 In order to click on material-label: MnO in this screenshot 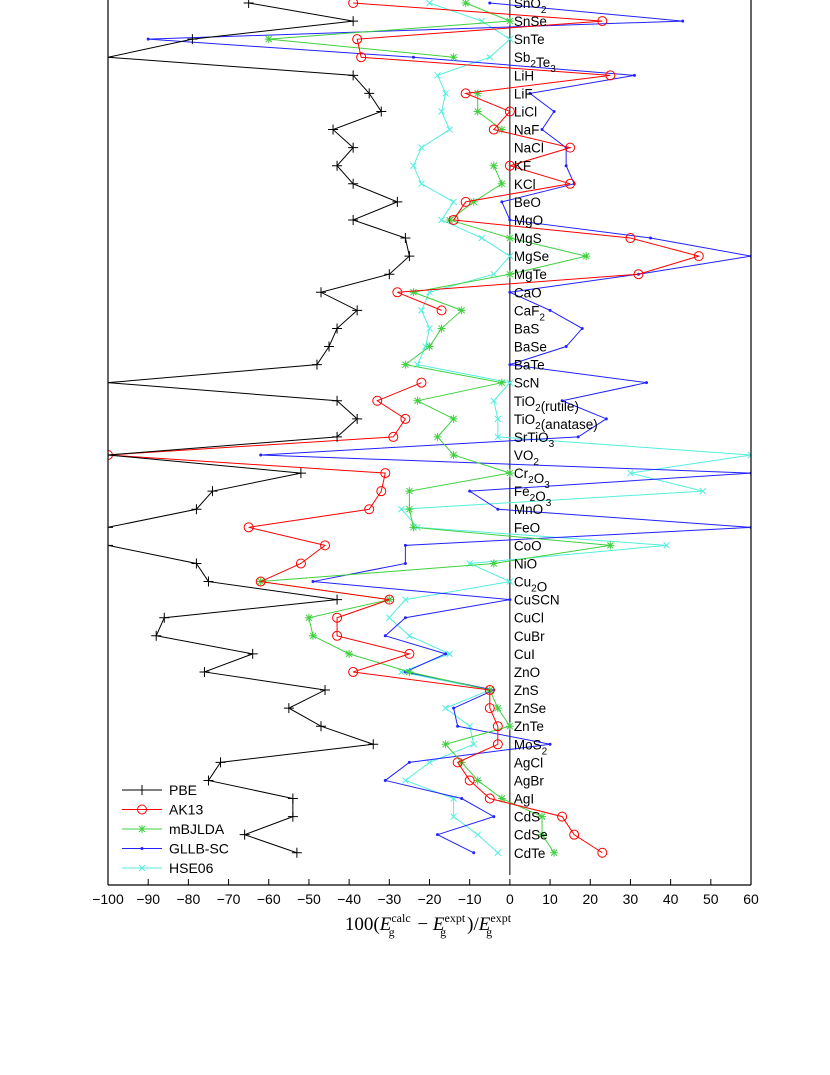, I will do `click(528, 509)`.